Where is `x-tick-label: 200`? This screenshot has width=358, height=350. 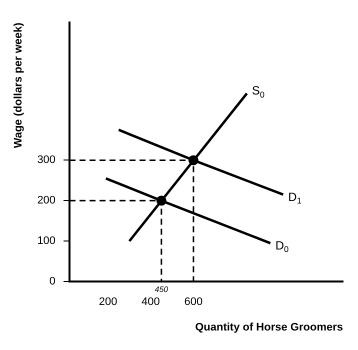
x-tick-label: 200 is located at coordinates (108, 302).